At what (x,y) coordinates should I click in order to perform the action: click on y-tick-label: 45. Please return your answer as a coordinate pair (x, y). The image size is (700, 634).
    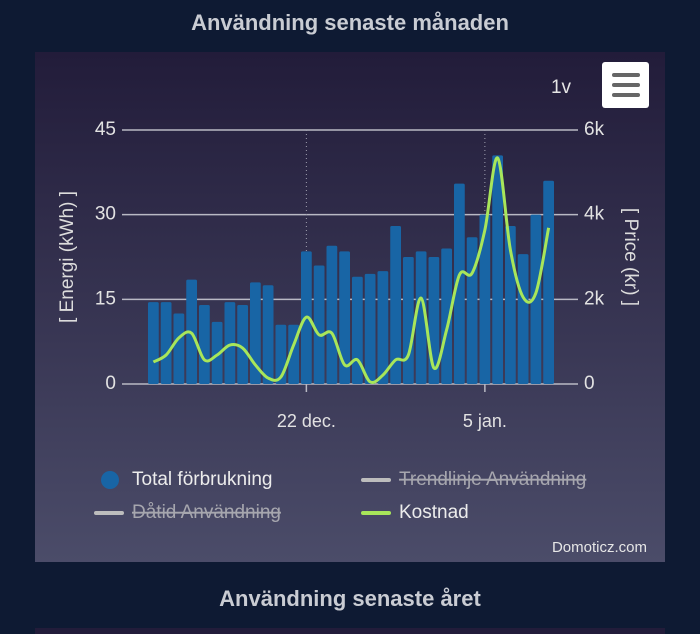
    Looking at the image, I should click on (105, 129).